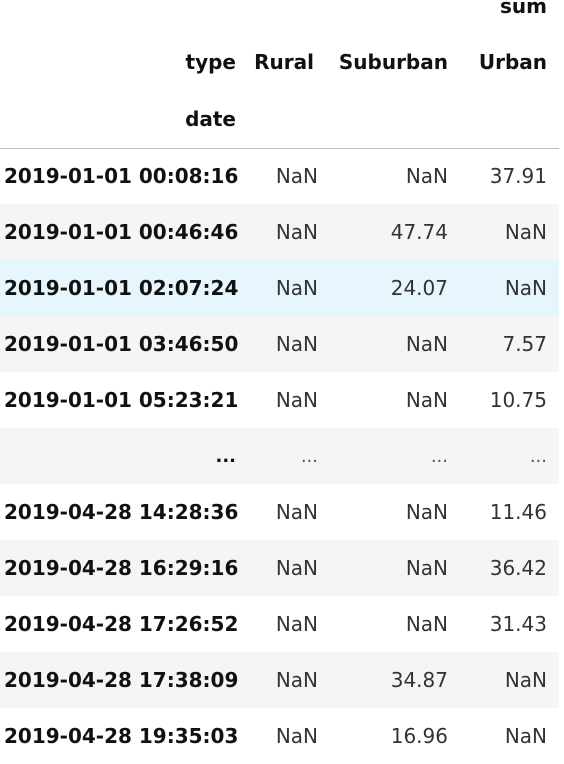  Describe the element at coordinates (121, 400) in the screenshot. I see `row-index-cell: 2019-01-01 05:23:21` at that location.